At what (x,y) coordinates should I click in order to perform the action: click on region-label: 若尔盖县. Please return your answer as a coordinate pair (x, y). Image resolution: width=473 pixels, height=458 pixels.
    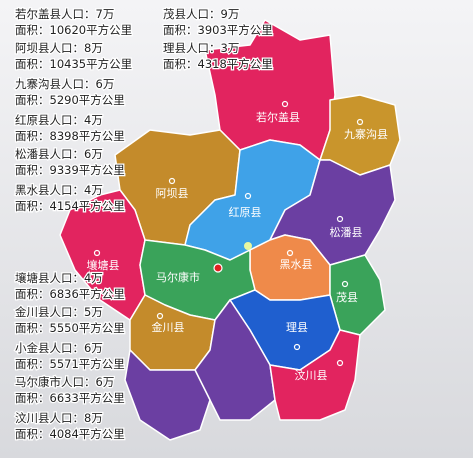
    Looking at the image, I should click on (278, 117).